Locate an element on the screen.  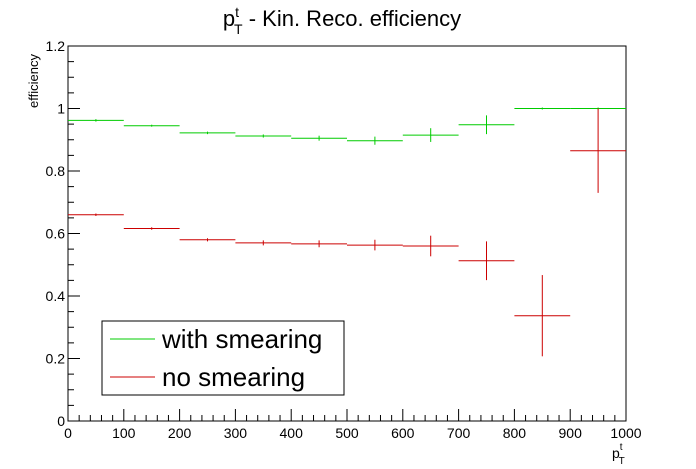
legend: with smearing no smearing is located at coordinates (223, 358).